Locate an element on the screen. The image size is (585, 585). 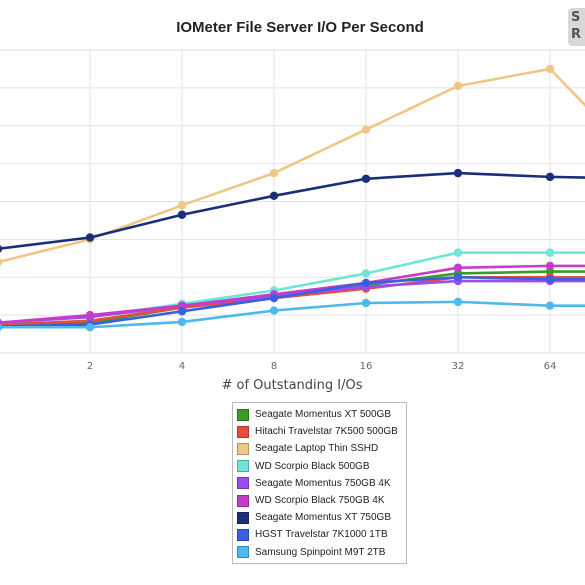
legend-label: Seagate Momentus XT 750GB is located at coordinates (323, 518).